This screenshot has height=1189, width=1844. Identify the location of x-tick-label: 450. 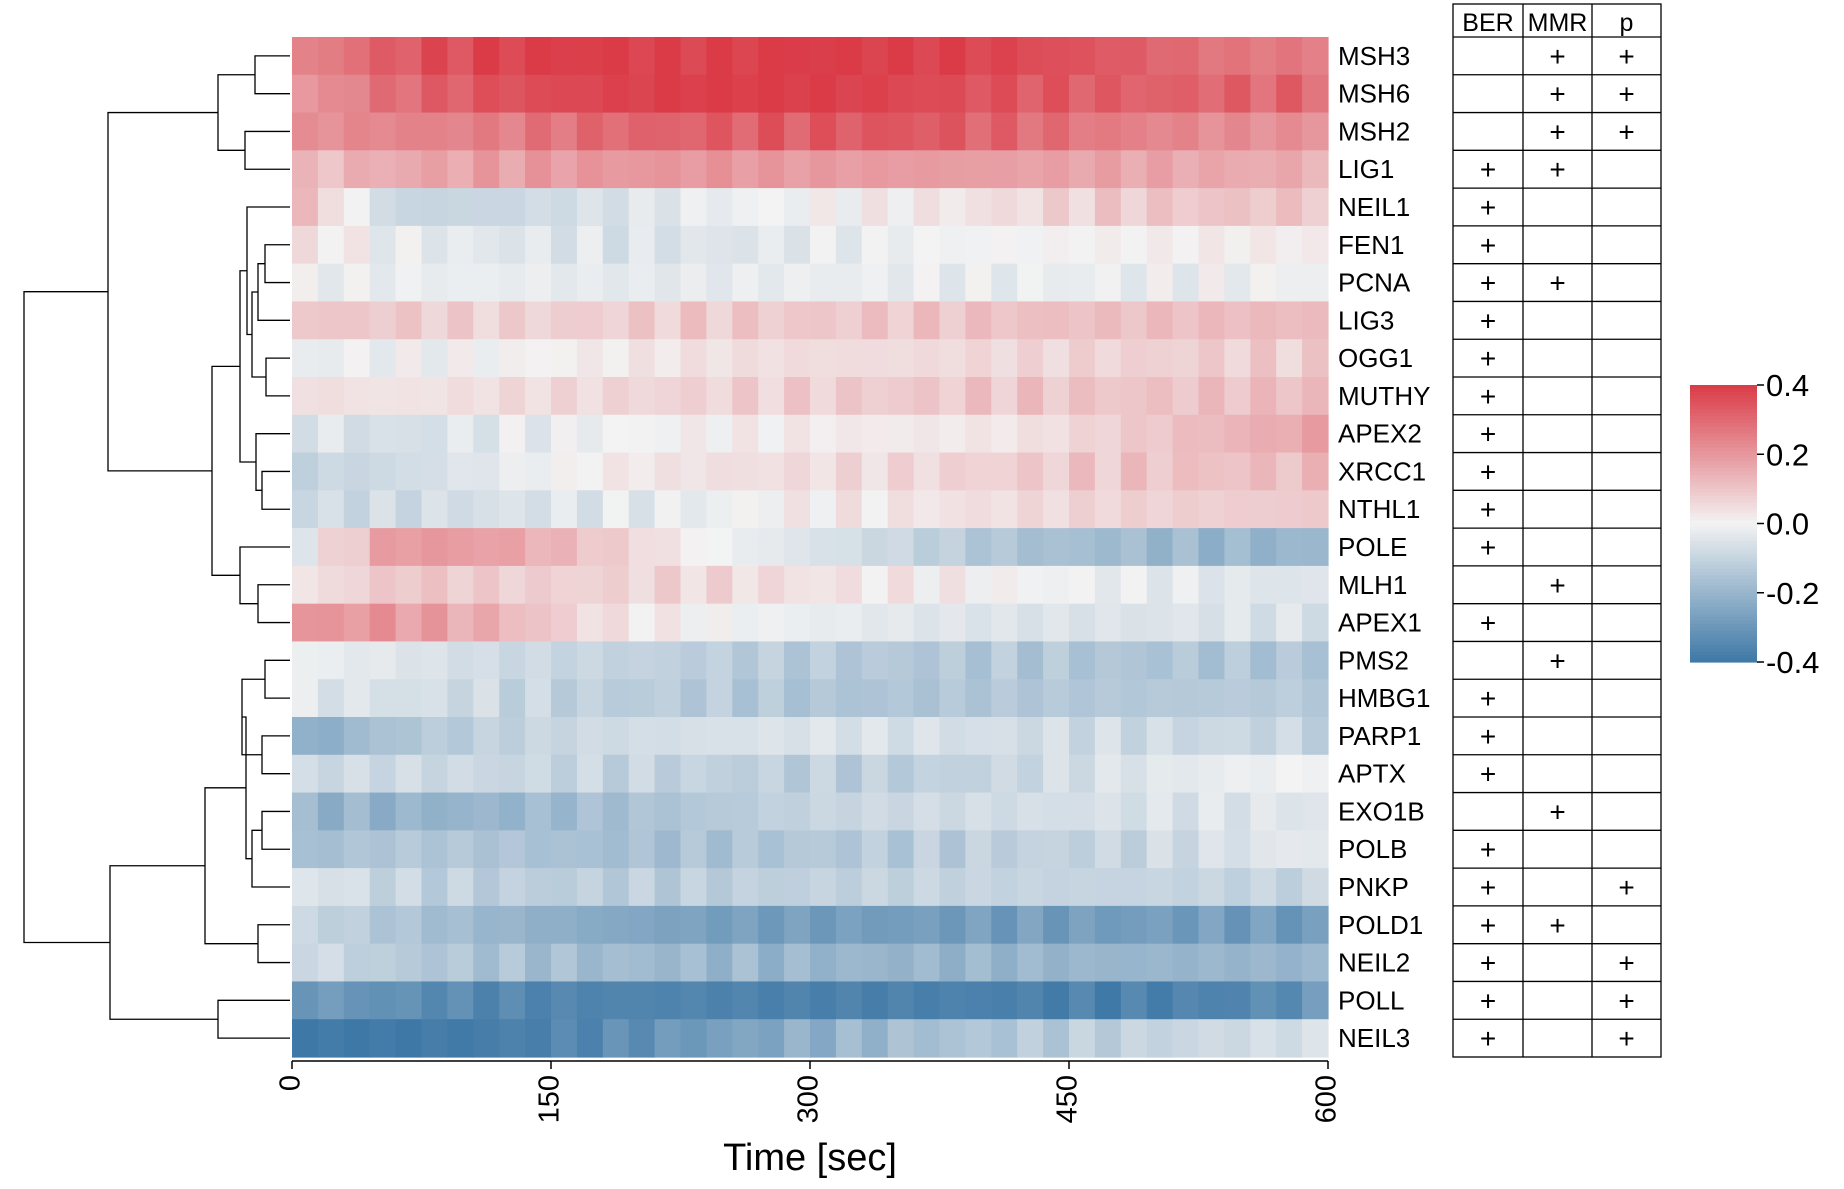
(1068, 1099).